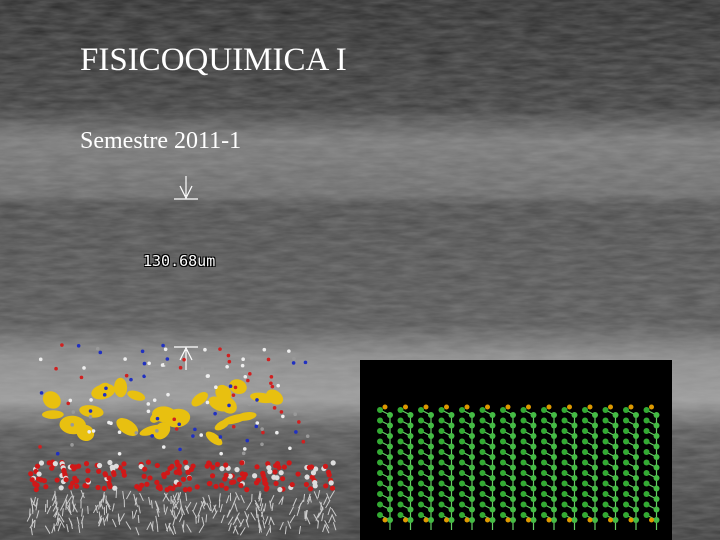  Describe the element at coordinates (186, 273) in the screenshot. I see `scale-arrows` at that location.